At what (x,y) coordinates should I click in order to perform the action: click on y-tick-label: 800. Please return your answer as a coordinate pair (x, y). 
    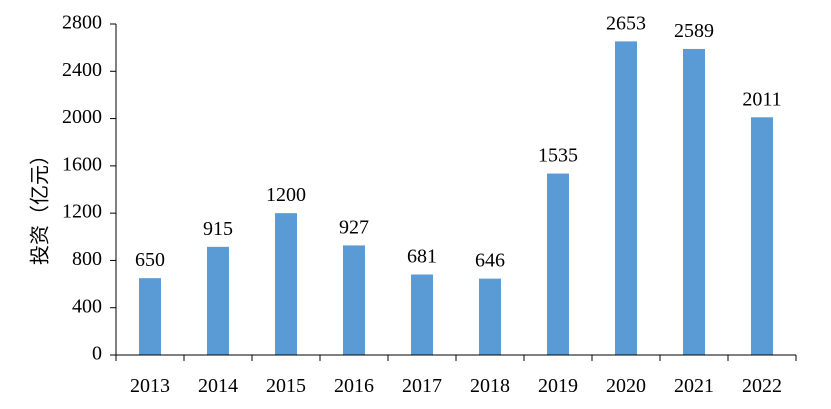
    Looking at the image, I should click on (87, 259).